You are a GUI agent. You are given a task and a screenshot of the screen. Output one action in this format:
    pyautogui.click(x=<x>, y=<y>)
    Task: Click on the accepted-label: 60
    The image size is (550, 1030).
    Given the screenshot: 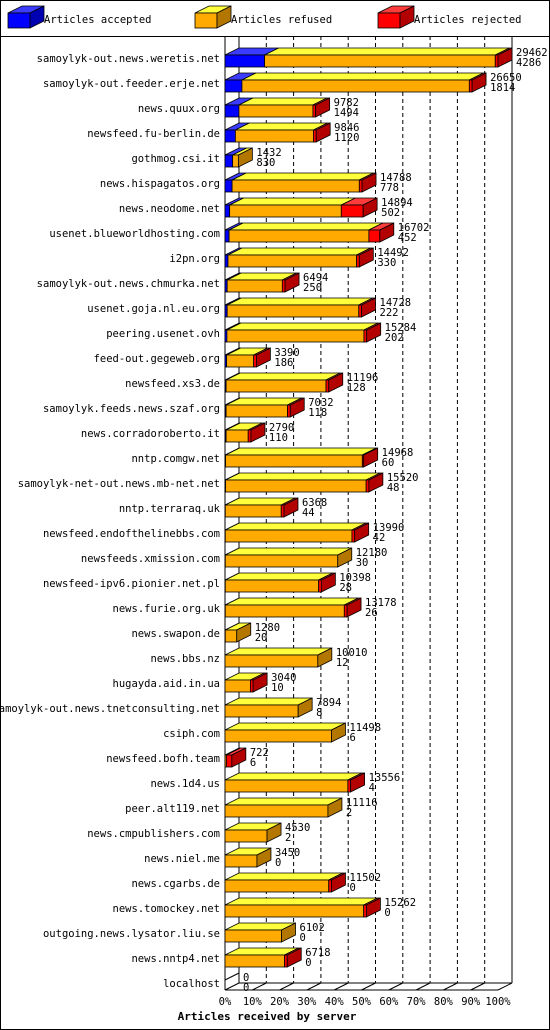 What is the action you would take?
    pyautogui.click(x=388, y=463)
    